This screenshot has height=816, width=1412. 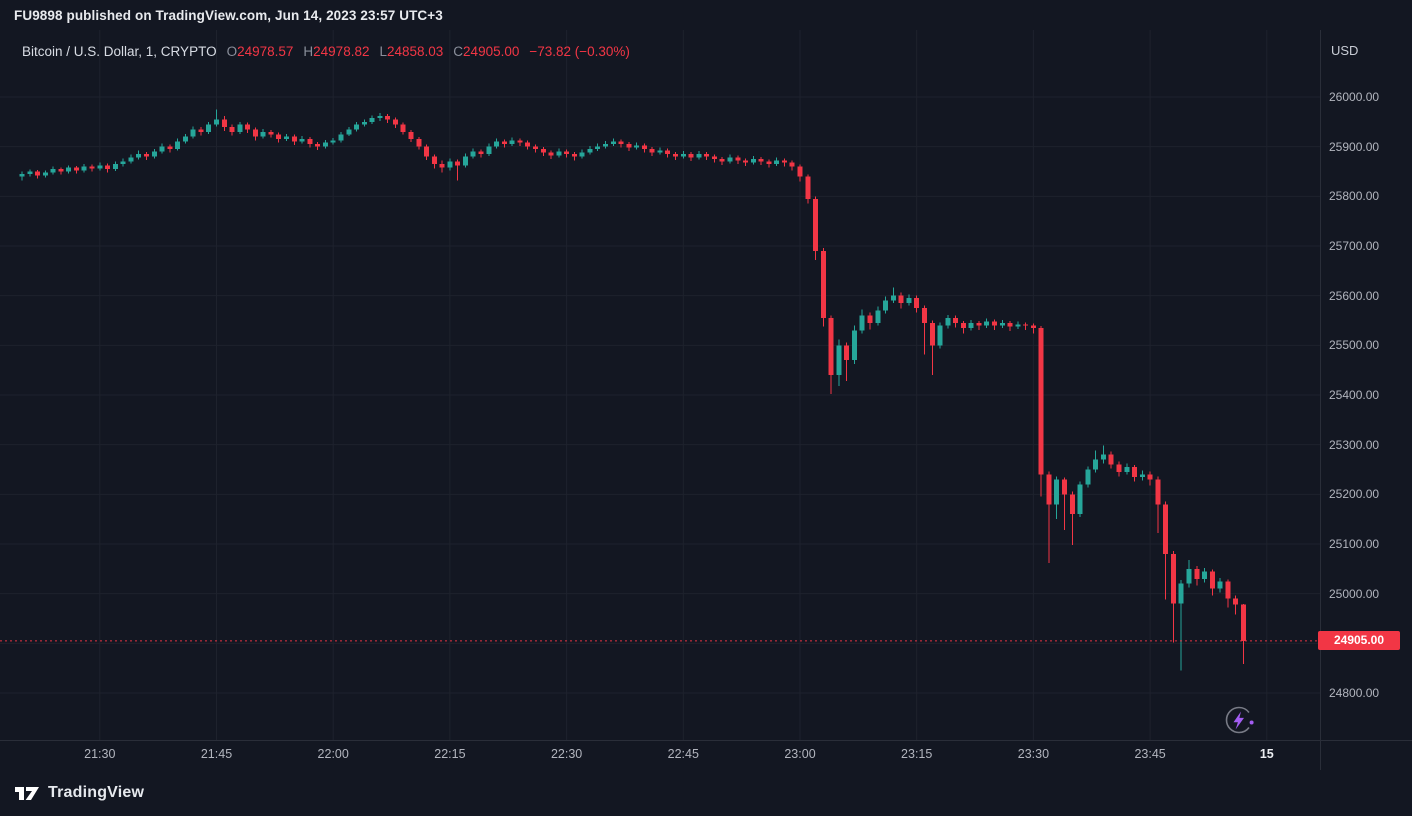 I want to click on flash-button, so click(x=1239, y=720).